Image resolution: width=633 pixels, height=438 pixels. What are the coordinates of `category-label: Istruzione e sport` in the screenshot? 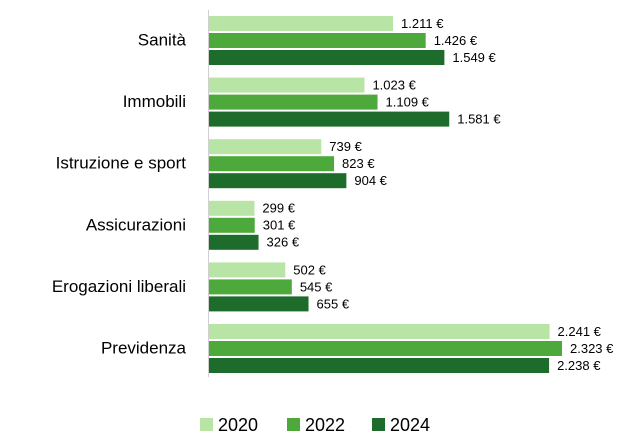 It's located at (121, 163).